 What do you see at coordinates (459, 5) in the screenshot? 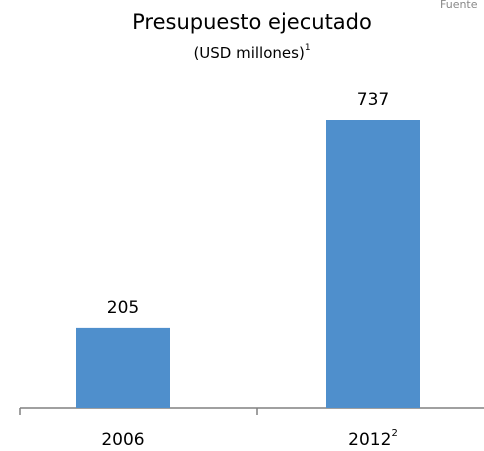
I see `source: Fuente` at bounding box center [459, 5].